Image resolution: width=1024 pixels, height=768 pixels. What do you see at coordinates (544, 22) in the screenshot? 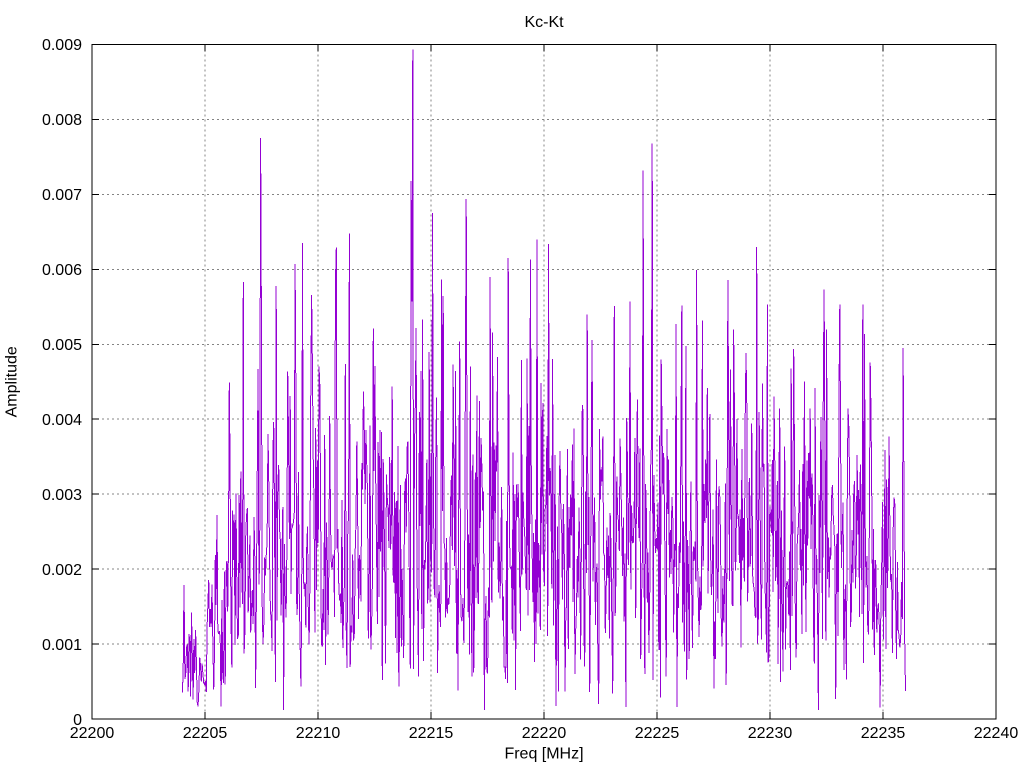
I see `svg-text: Kc-Kt` at bounding box center [544, 22].